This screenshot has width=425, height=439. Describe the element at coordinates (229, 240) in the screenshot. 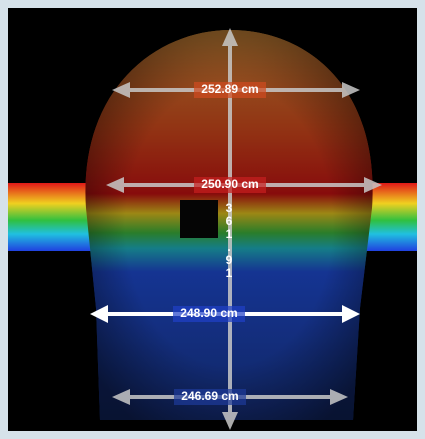

I see `height-label: 361.91` at that location.